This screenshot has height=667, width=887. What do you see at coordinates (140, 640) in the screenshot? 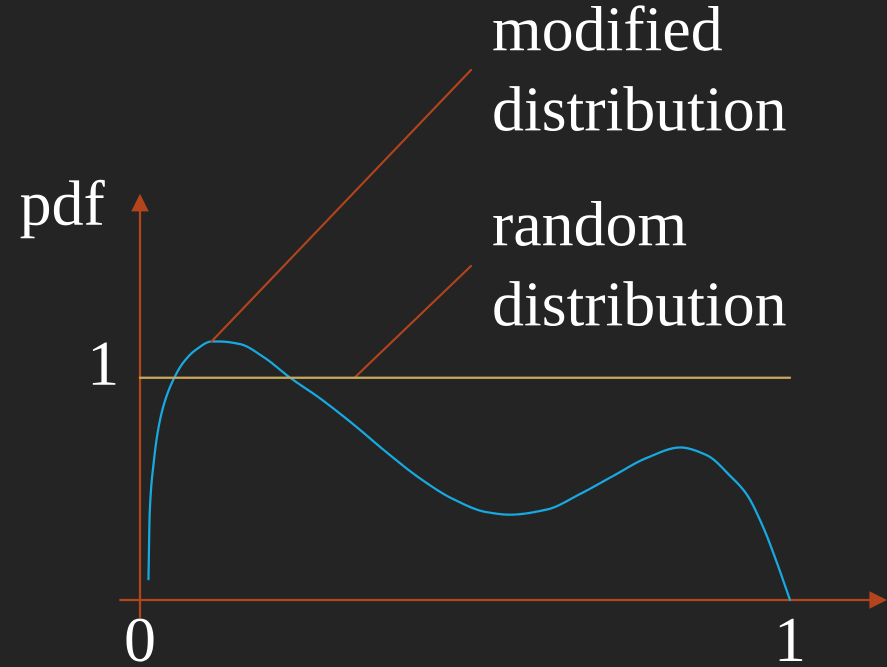
I see `x-tick-label: 0` at bounding box center [140, 640].